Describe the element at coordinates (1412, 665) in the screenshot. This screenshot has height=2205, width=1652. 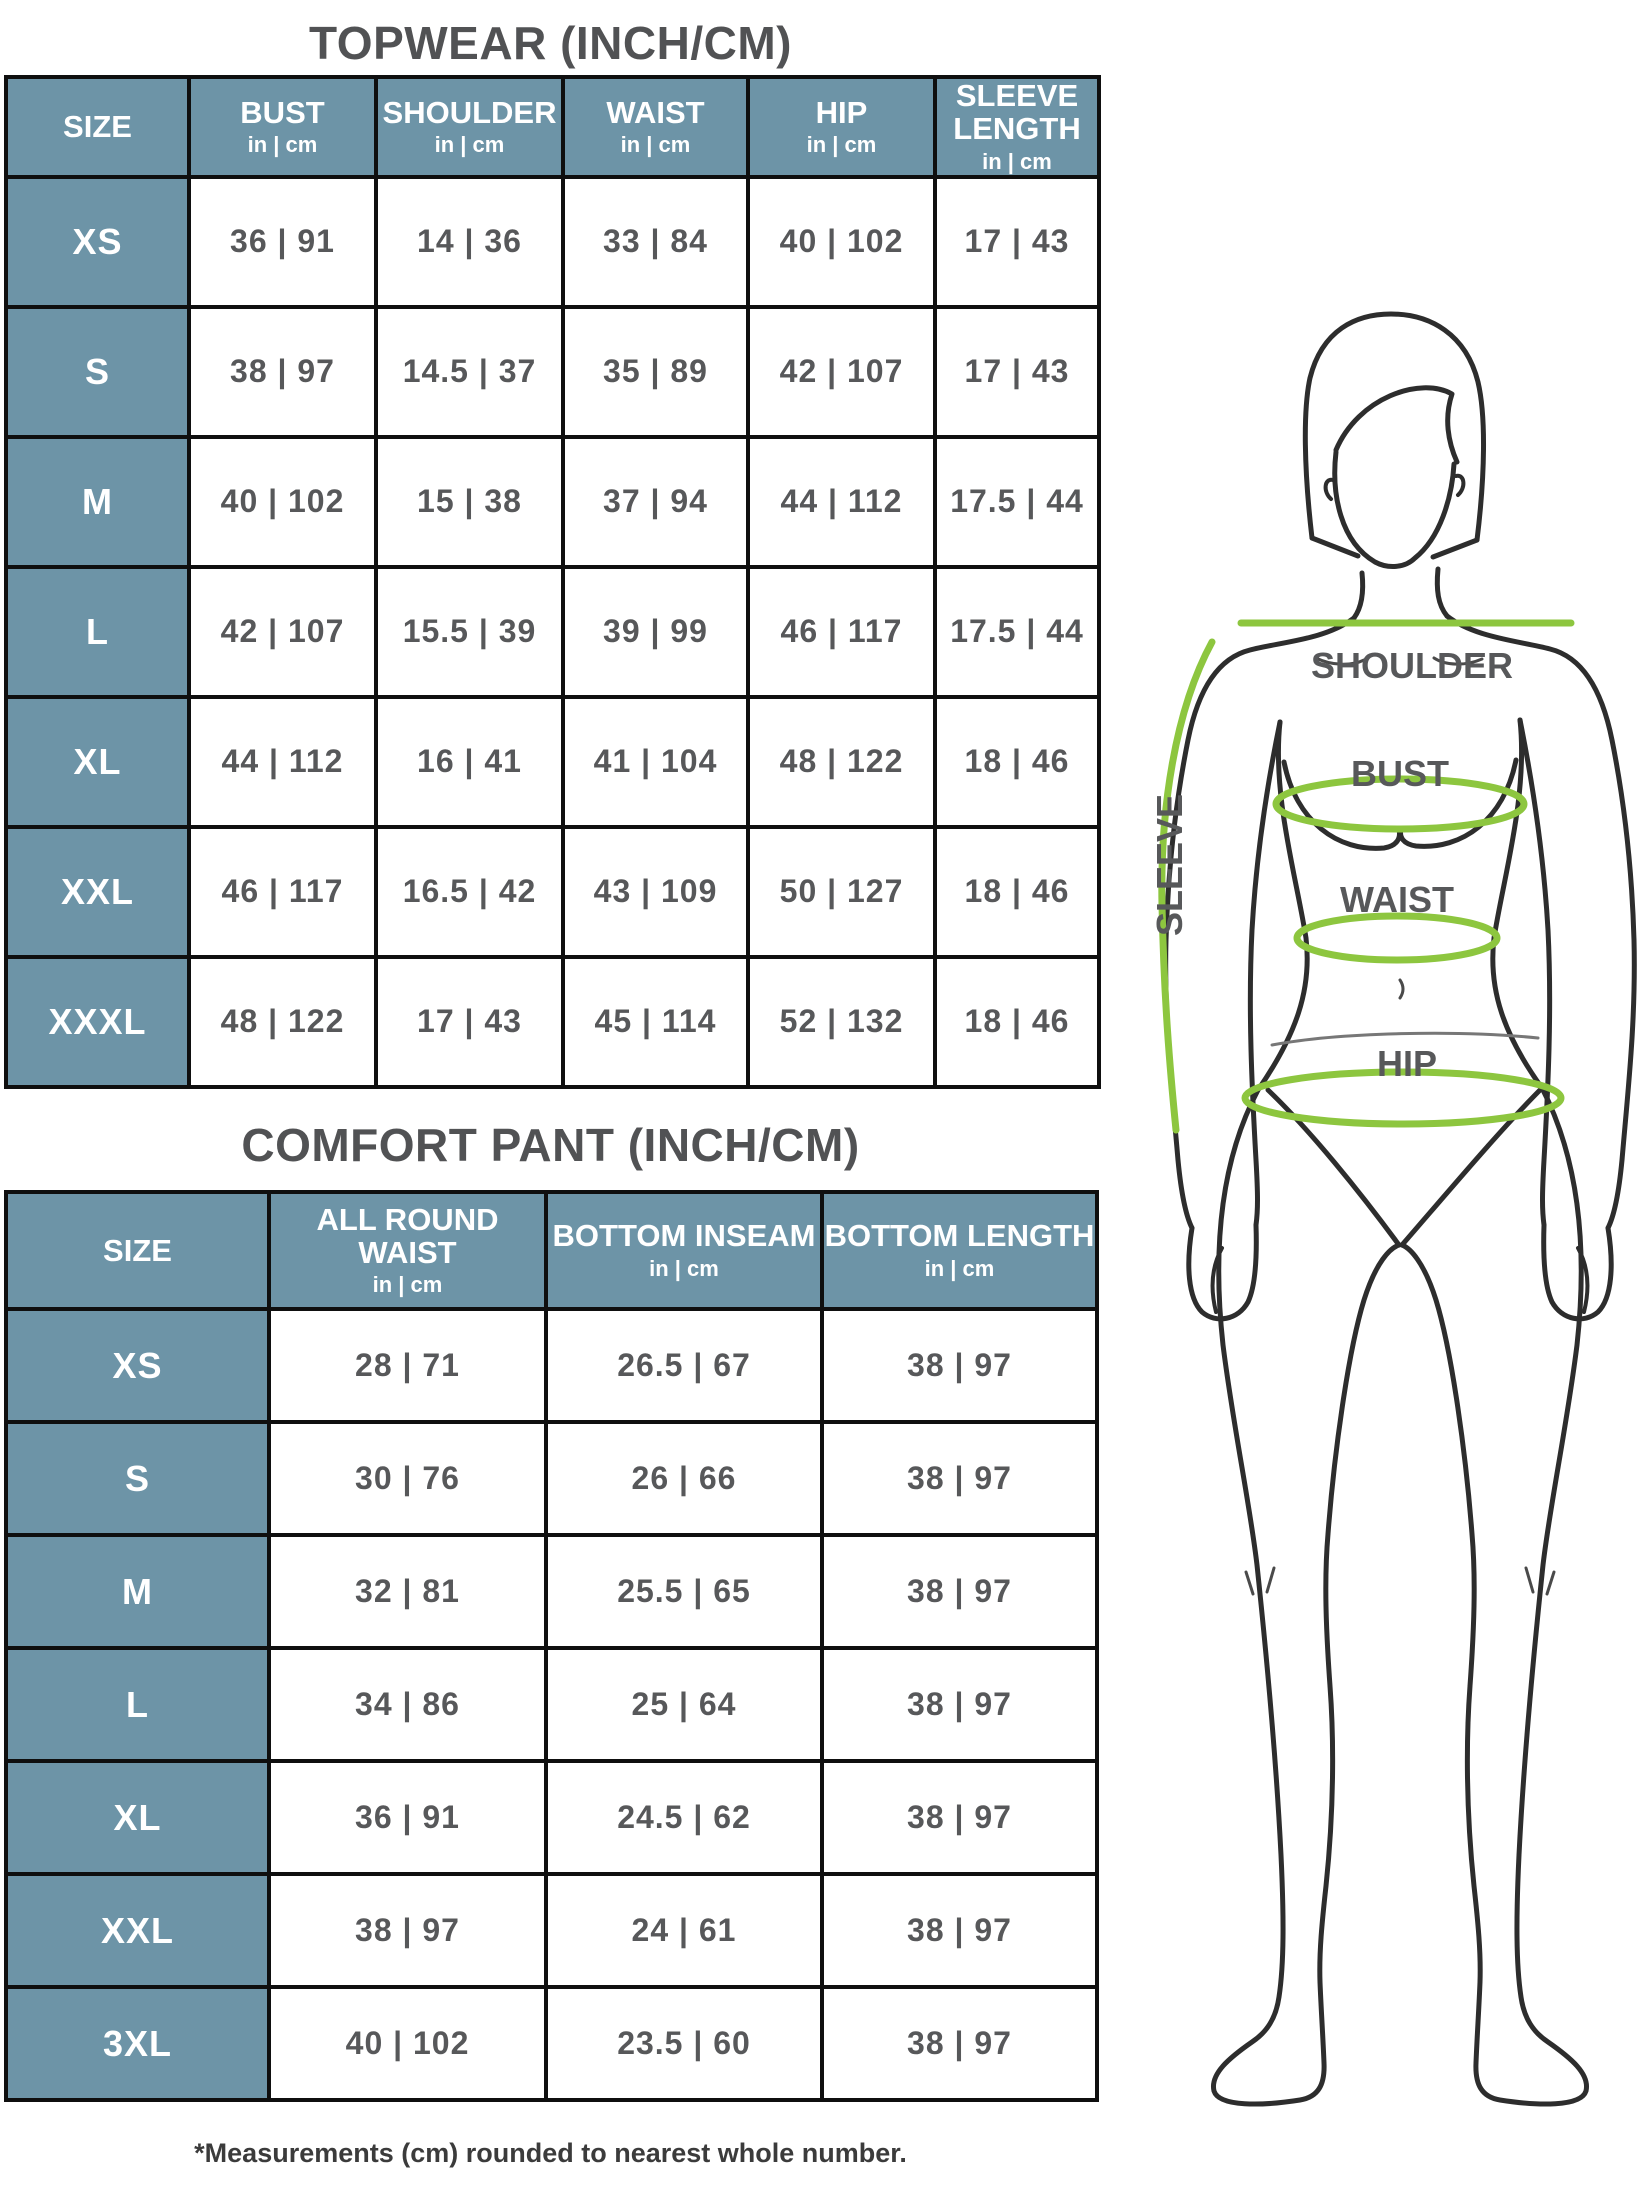
I see `shoulder-label: SHOULDER` at that location.